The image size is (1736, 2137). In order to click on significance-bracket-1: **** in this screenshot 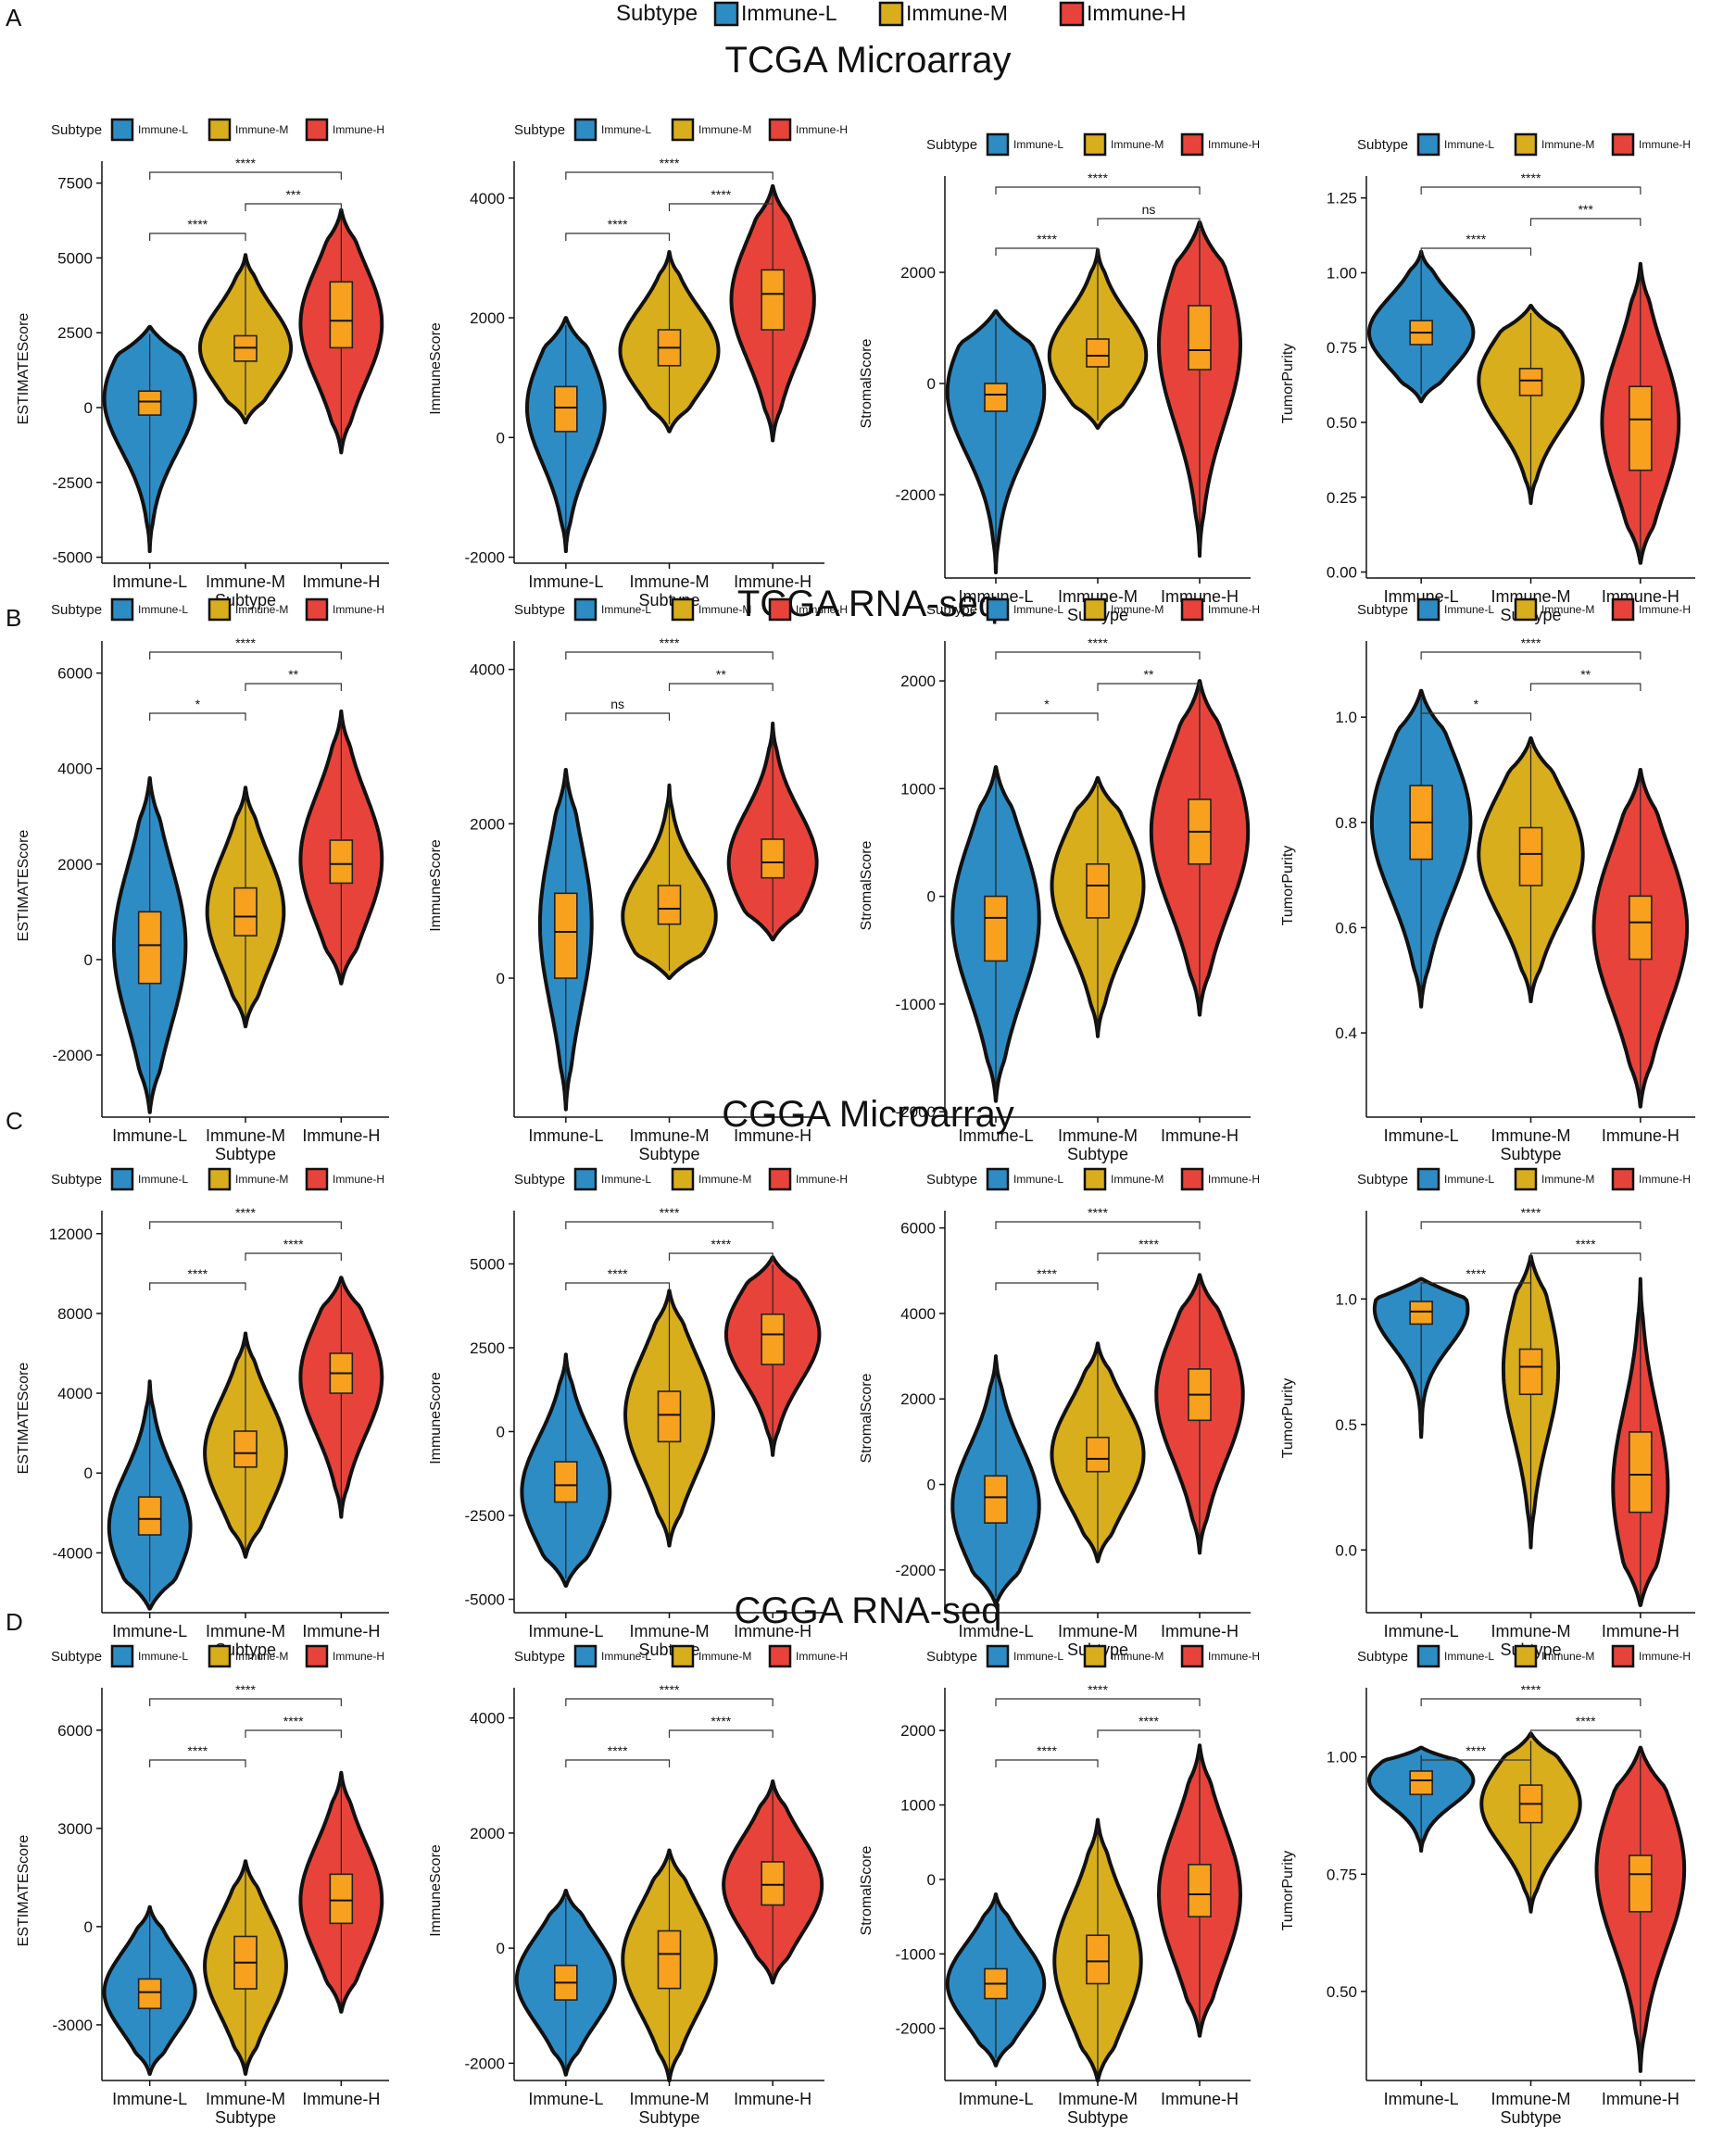, I will do `click(1476, 1755)`.